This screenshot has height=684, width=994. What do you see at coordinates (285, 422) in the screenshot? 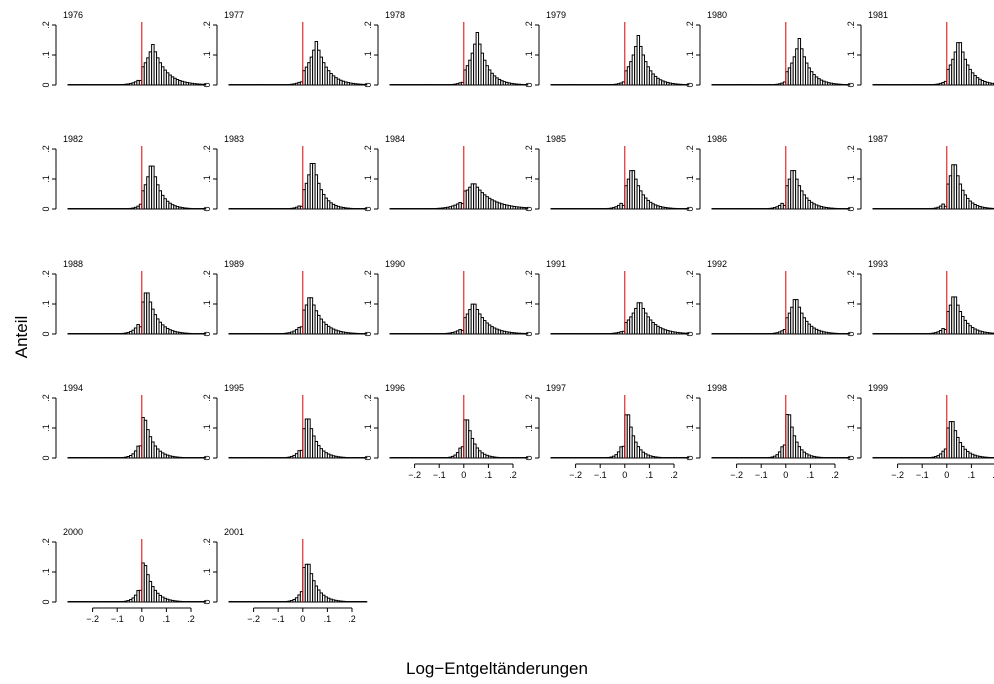
I see `histogram-panel-1995: 1995 0 .1 .2` at bounding box center [285, 422].